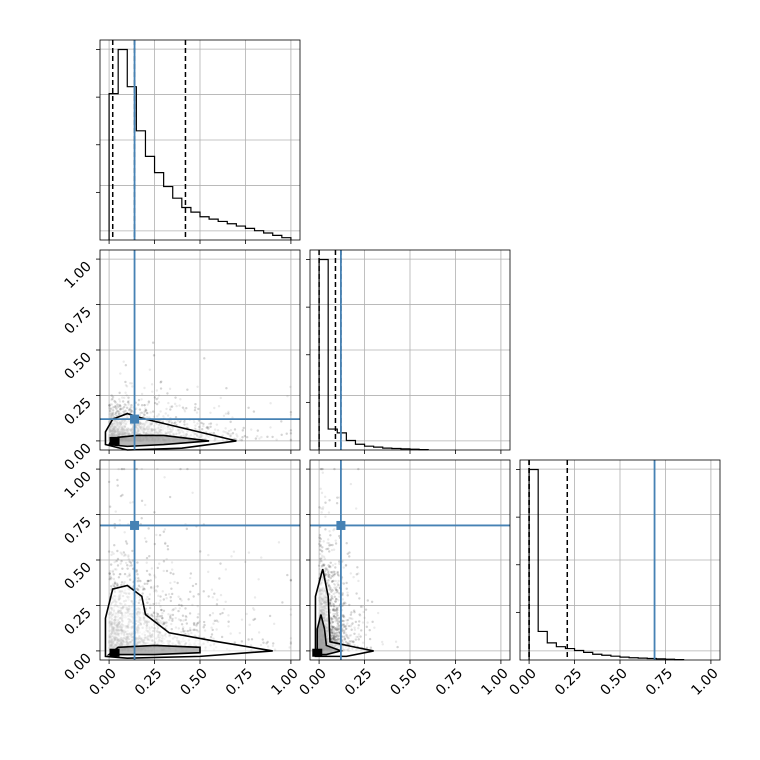 This screenshot has height=760, width=760. What do you see at coordinates (193, 682) in the screenshot?
I see `x-tick-label: 0.50` at bounding box center [193, 682].